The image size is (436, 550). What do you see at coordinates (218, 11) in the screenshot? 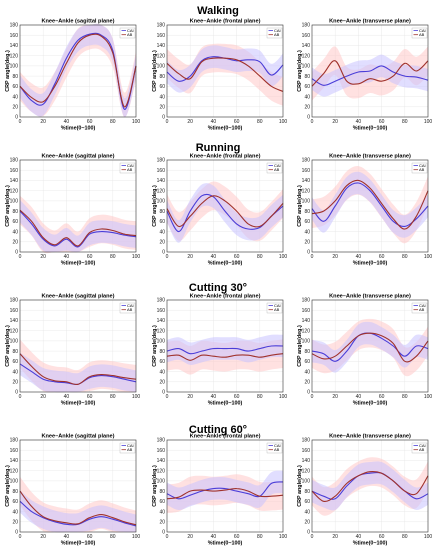
I see `section-title: Walking` at bounding box center [218, 11].